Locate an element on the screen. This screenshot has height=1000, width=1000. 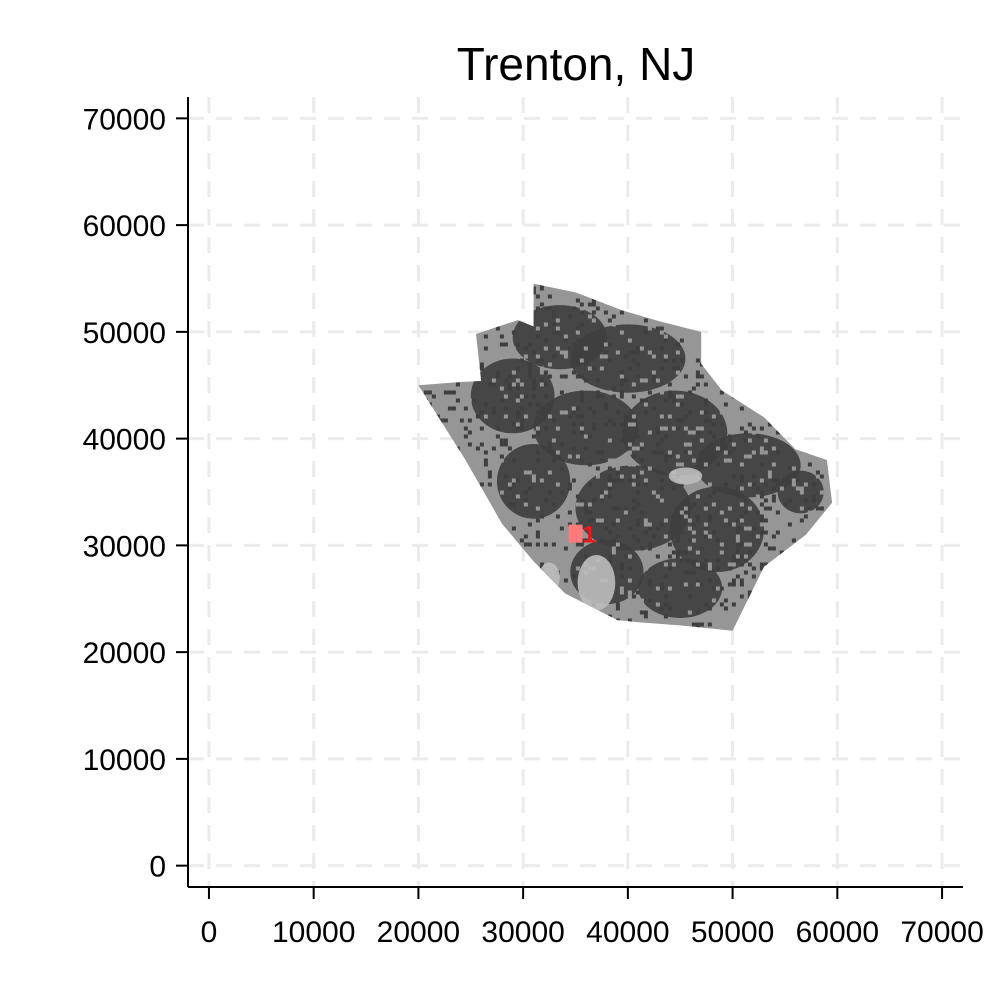
y-tick-label: 70000 is located at coordinates (124, 119).